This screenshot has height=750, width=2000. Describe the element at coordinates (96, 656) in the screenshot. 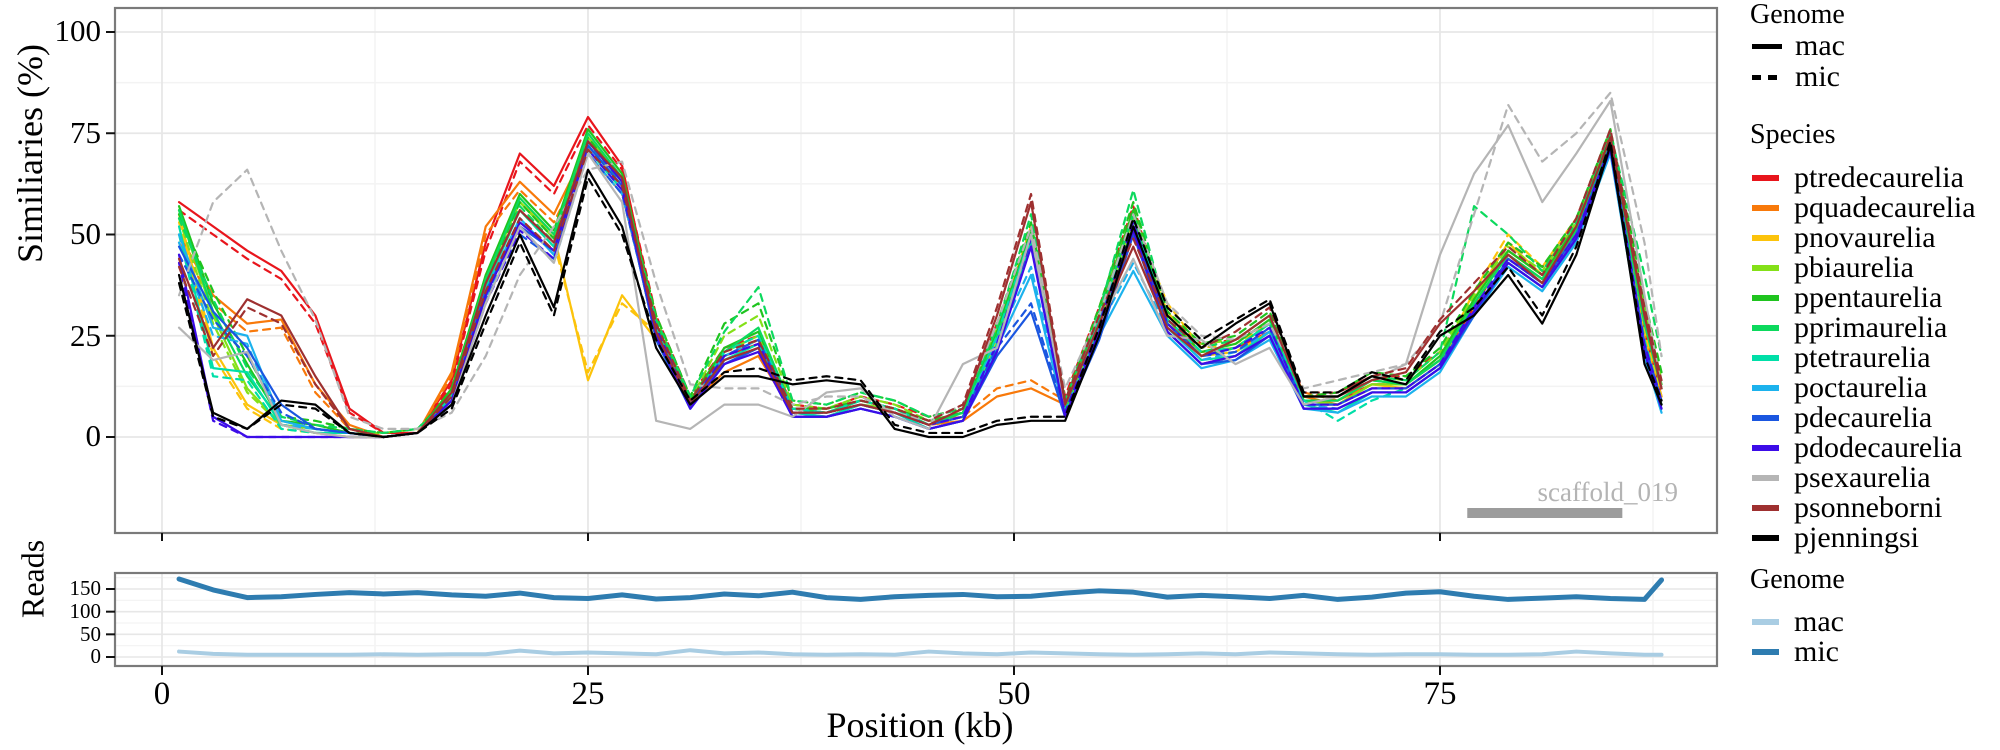

I see `y-tick-reads-0: 0` at that location.